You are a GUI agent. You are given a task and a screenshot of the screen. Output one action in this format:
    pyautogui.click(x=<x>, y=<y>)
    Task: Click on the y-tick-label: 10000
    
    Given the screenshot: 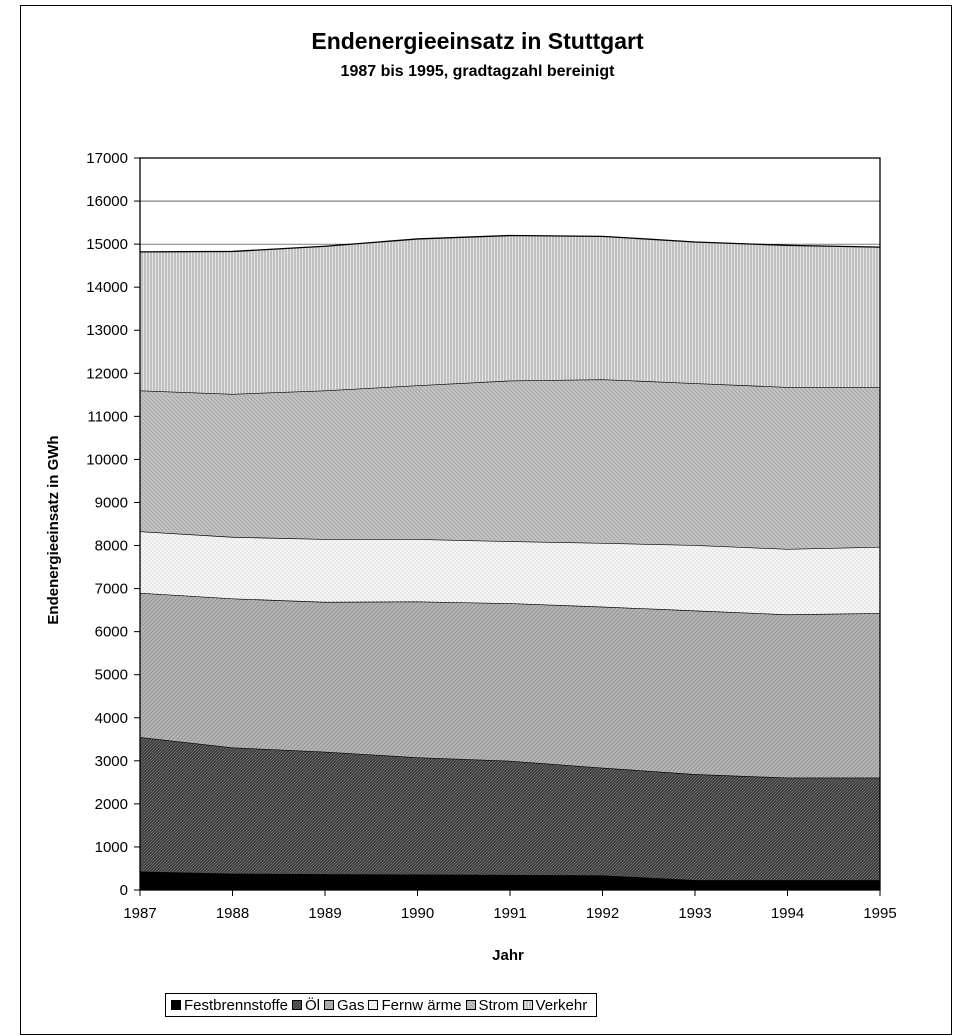 What is the action you would take?
    pyautogui.click(x=107, y=459)
    